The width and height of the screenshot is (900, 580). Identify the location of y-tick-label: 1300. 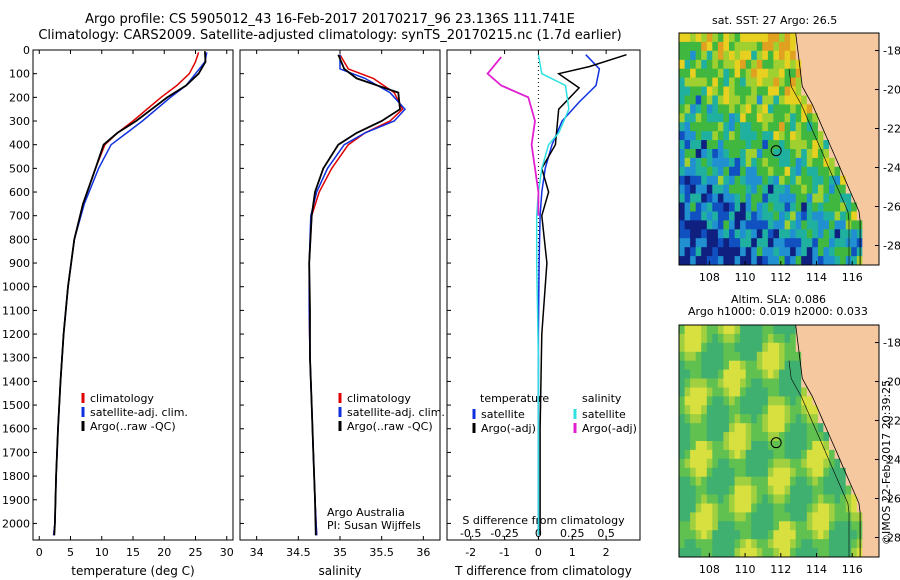
(16, 358).